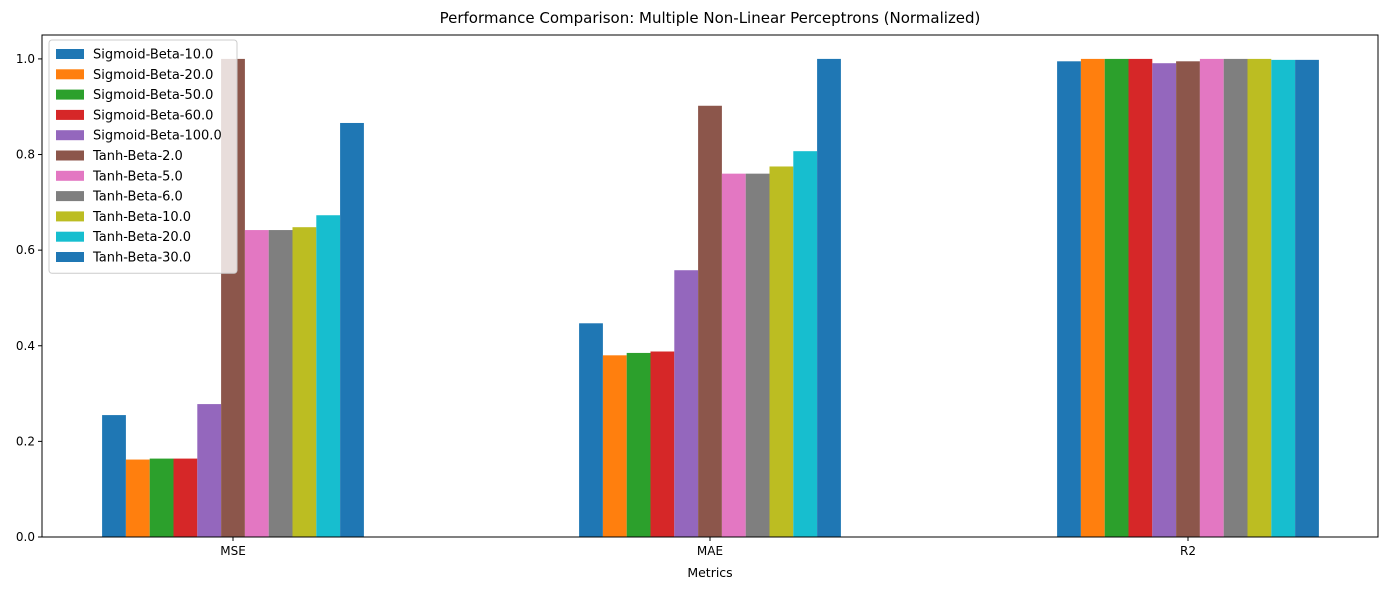  Describe the element at coordinates (25, 537) in the screenshot. I see `y-tick-label: 0.0` at that location.